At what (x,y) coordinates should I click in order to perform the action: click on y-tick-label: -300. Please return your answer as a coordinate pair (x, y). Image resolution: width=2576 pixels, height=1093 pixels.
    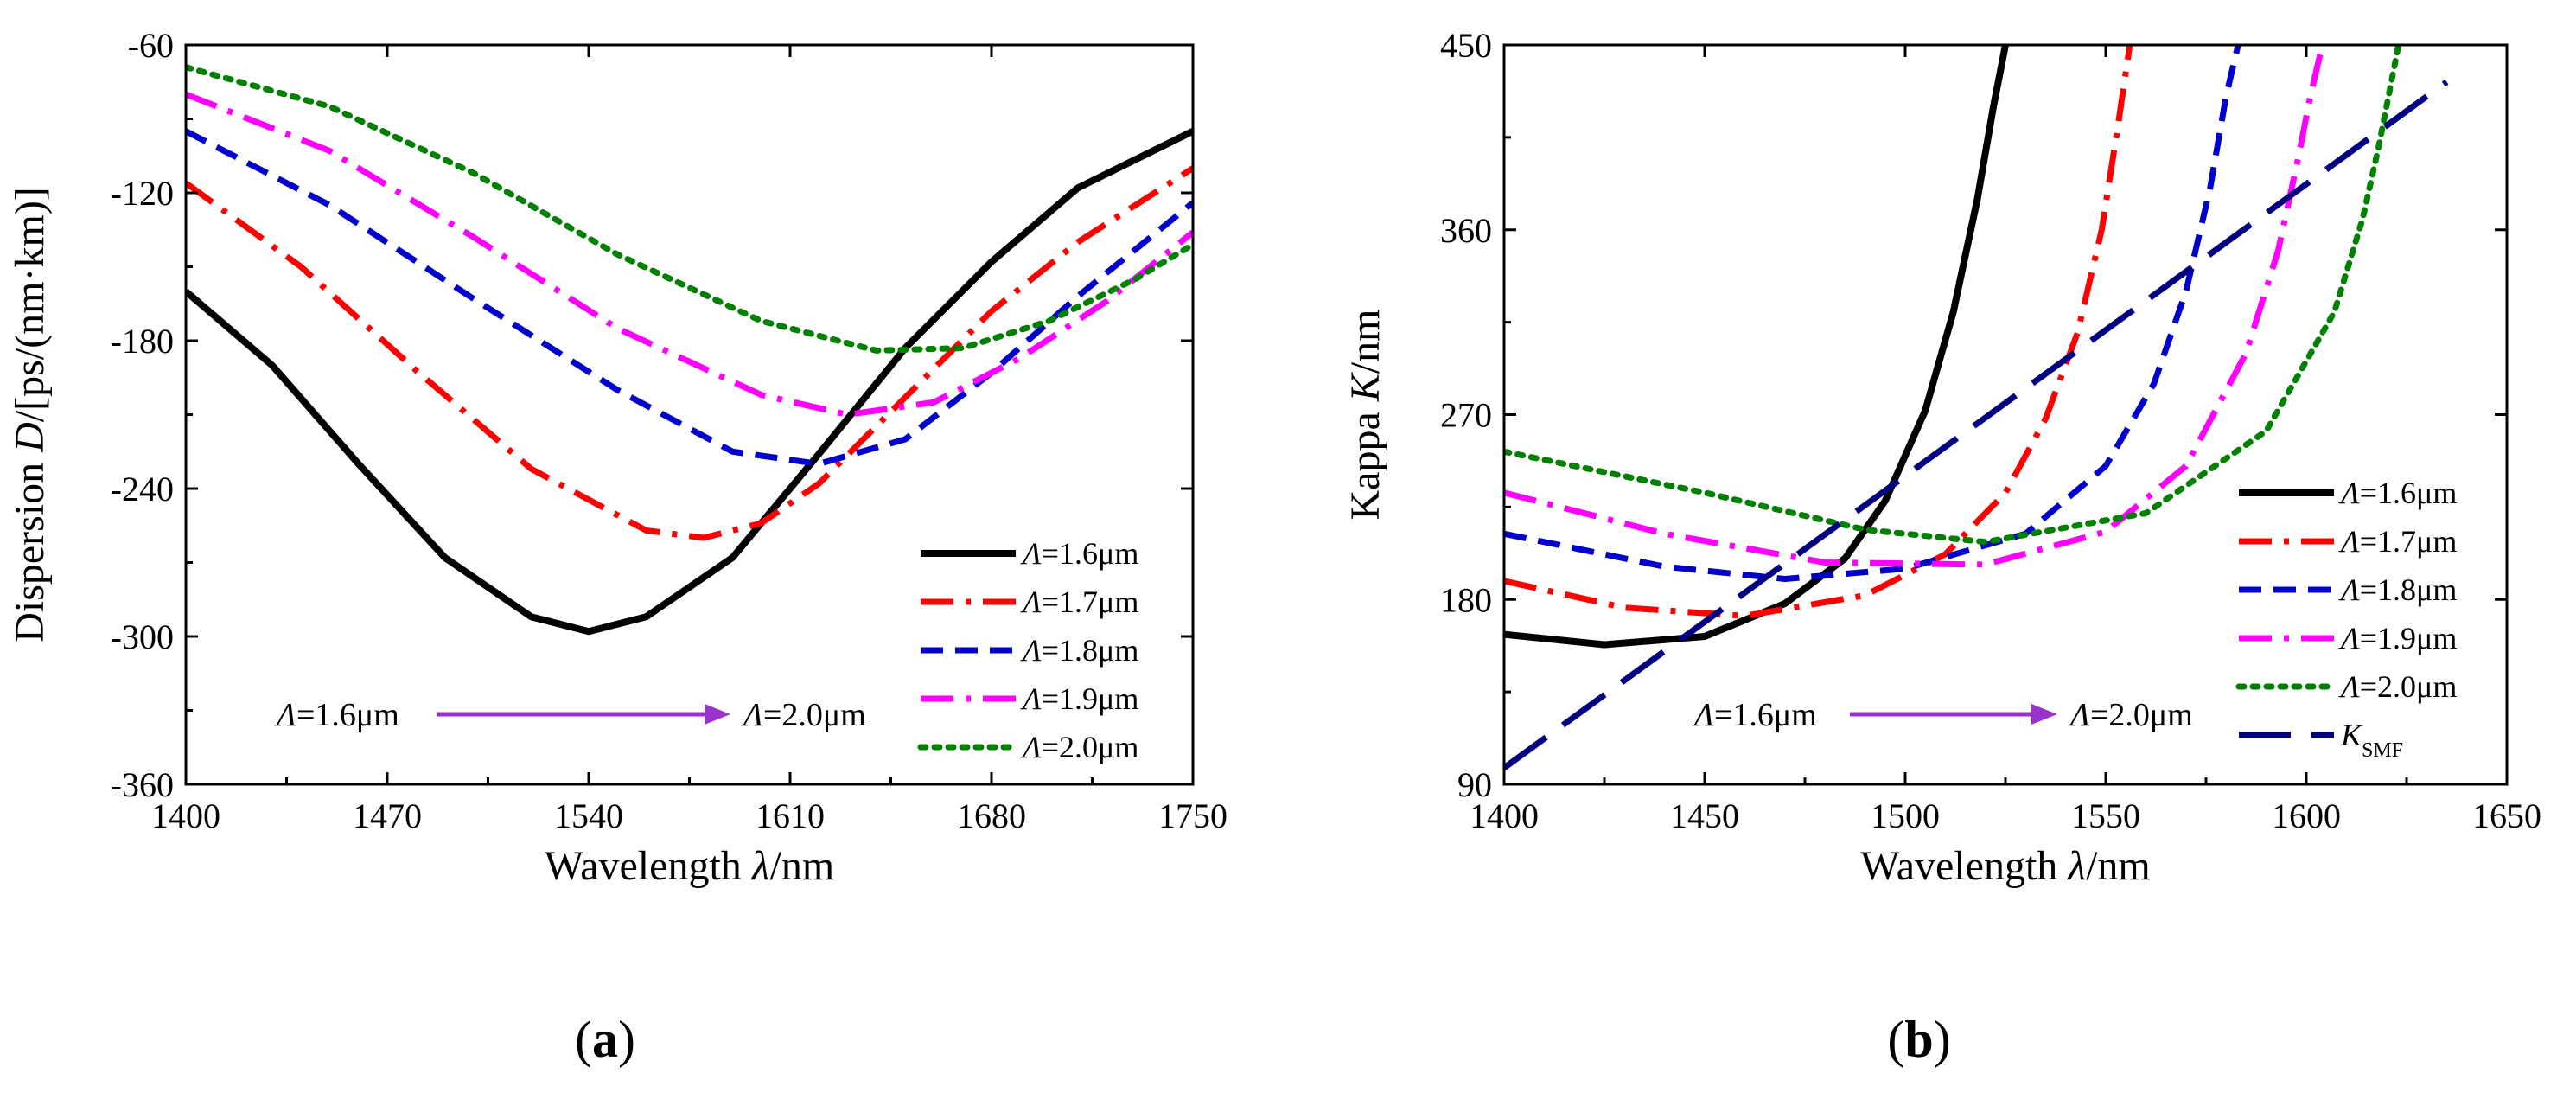
    Looking at the image, I should click on (142, 636).